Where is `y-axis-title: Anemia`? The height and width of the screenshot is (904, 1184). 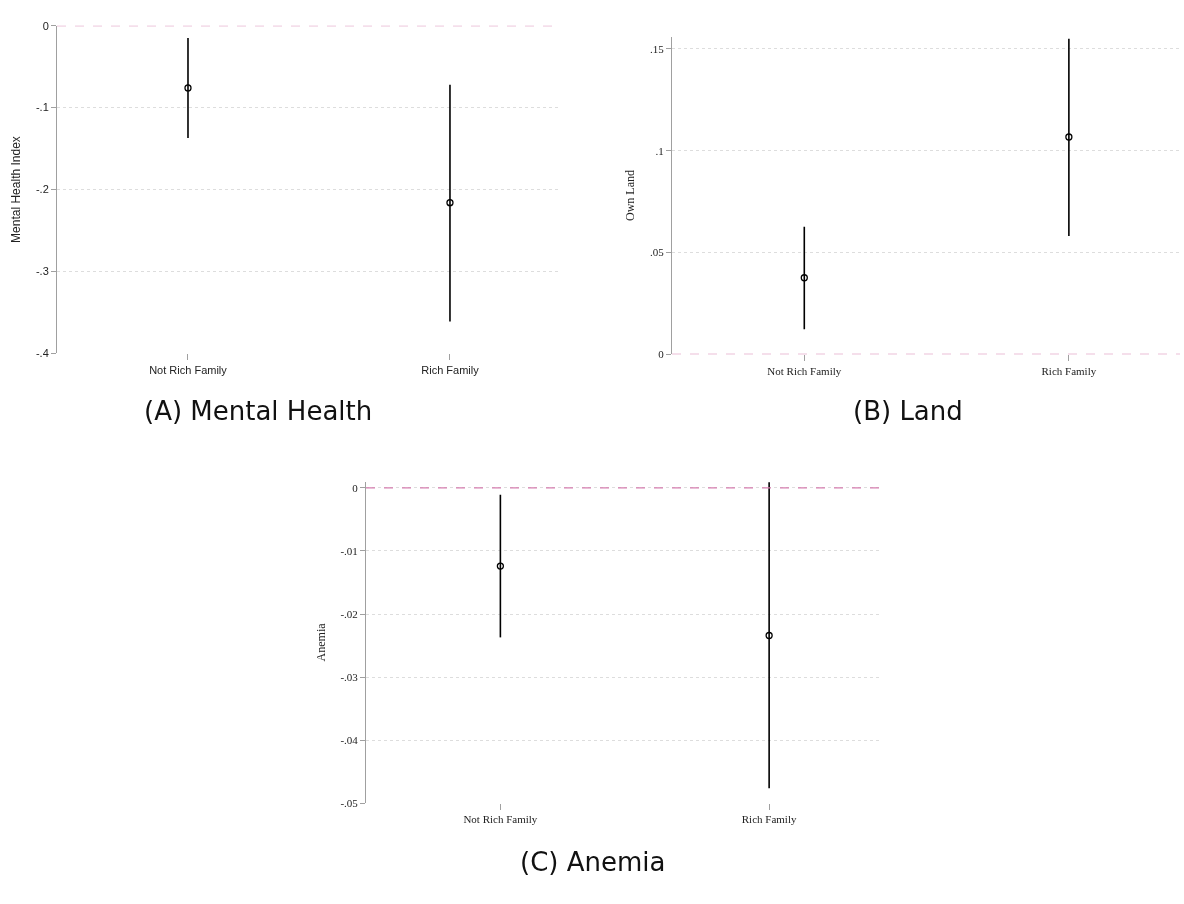
y-axis-title: Anemia is located at coordinates (320, 642).